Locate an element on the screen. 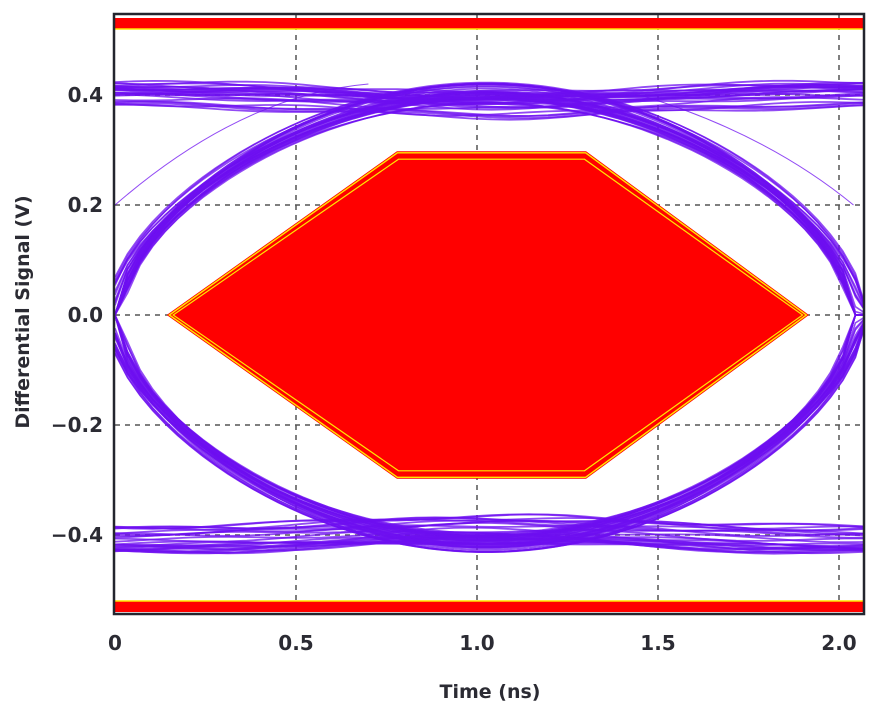  y-tick-label: 0.2 is located at coordinates (85, 205).